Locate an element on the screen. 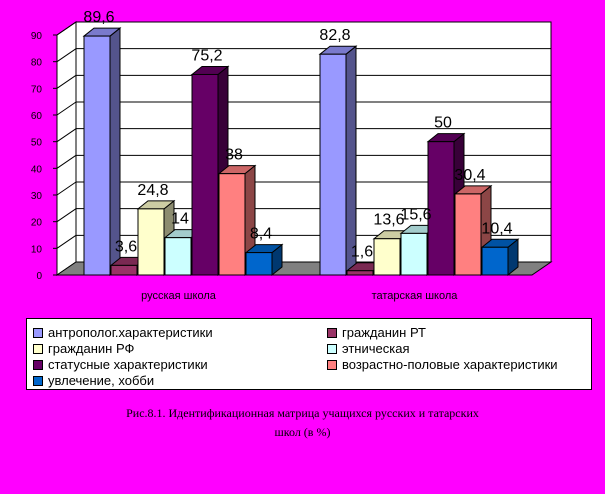  legend-item: возрастно-половые характеристики is located at coordinates (442, 365).